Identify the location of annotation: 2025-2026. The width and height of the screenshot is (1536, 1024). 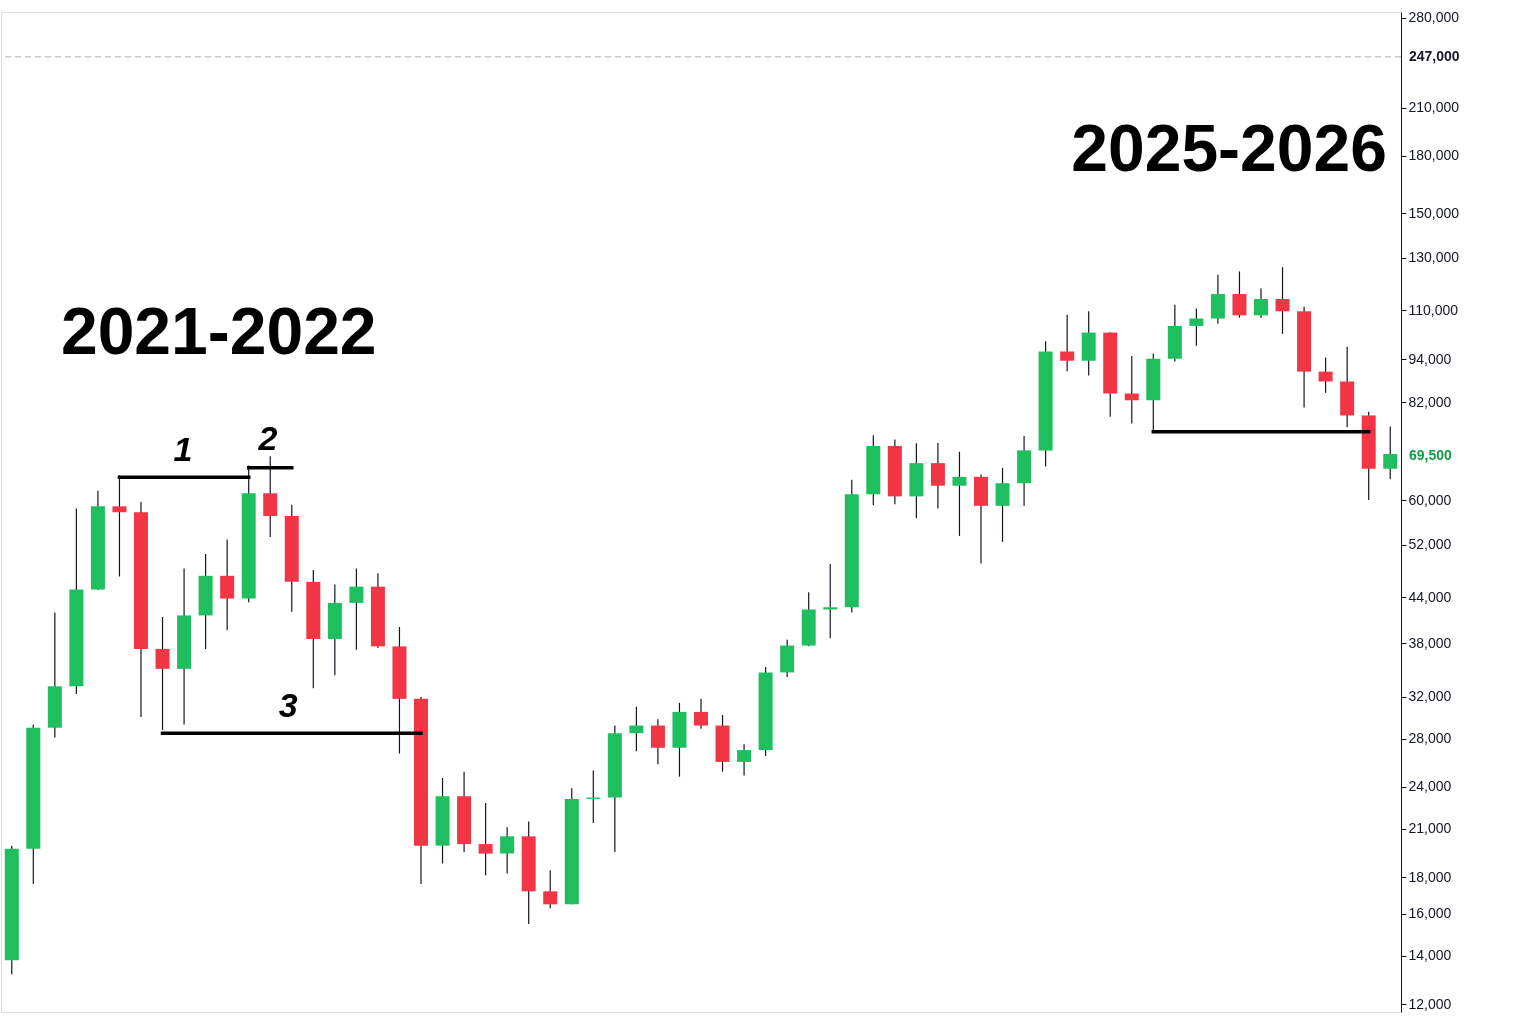
(1229, 147).